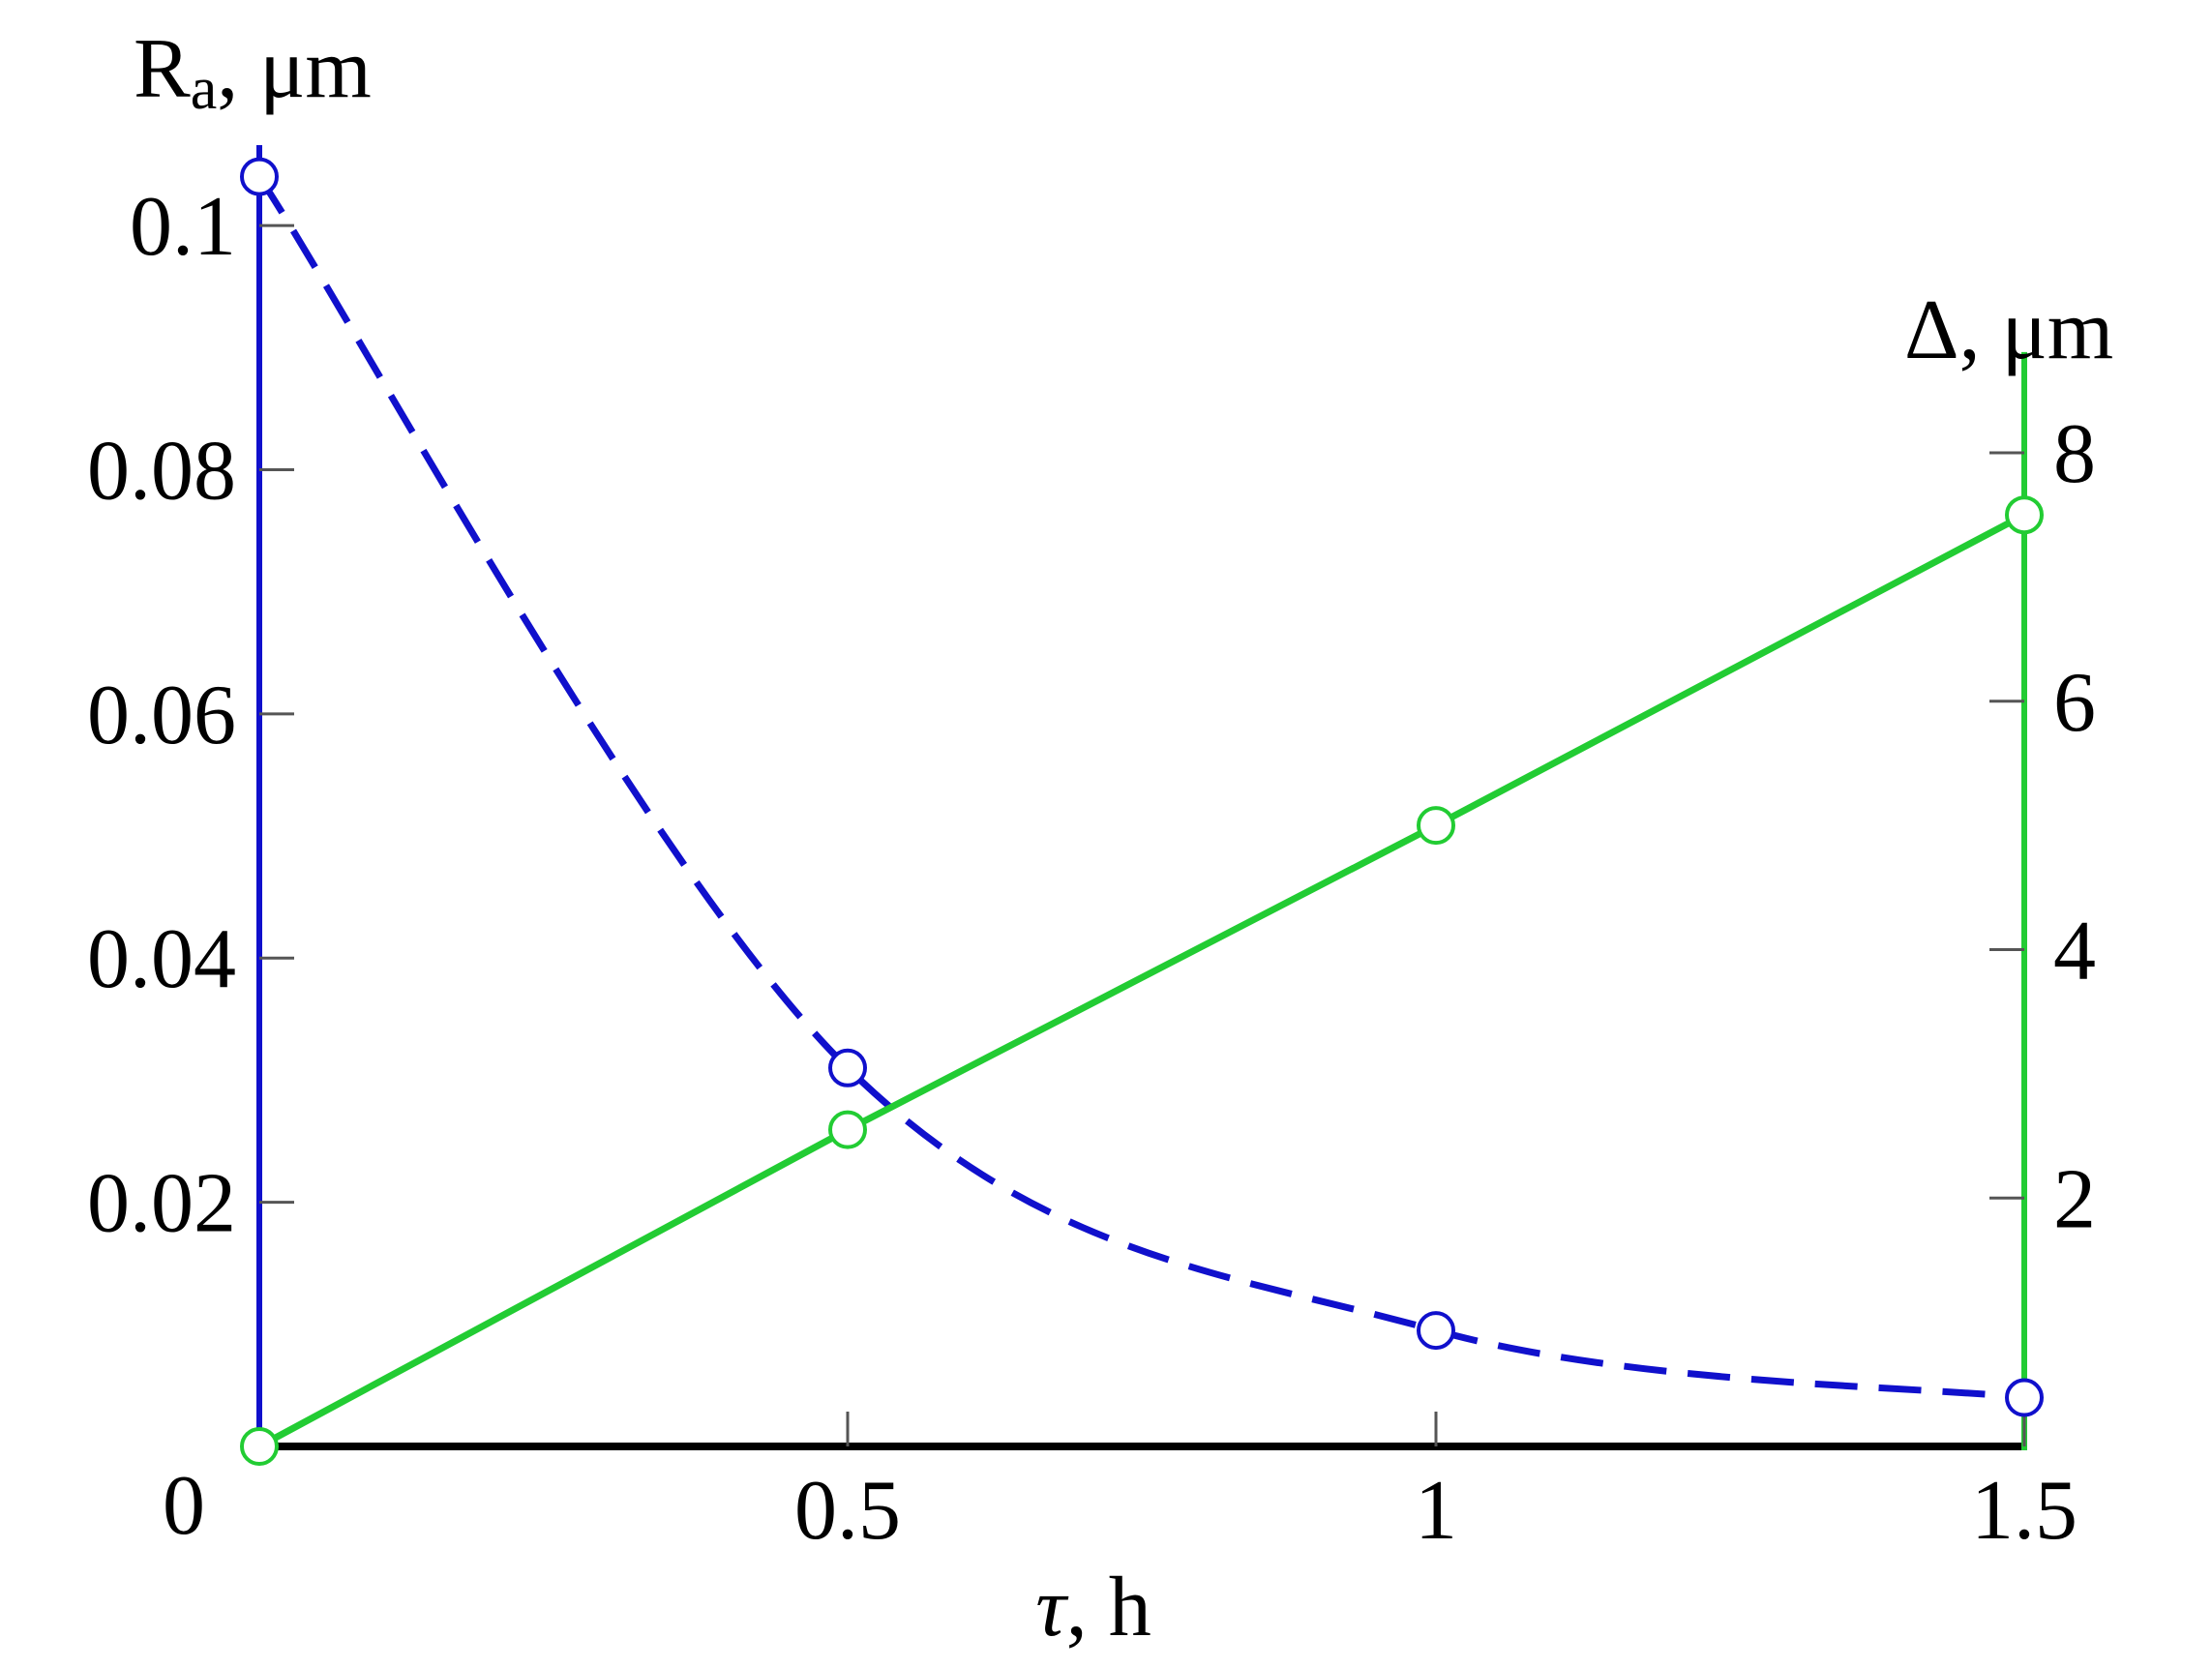  Describe the element at coordinates (1108, 1608) in the screenshot. I see `x-axis-title-unit: , h` at that location.